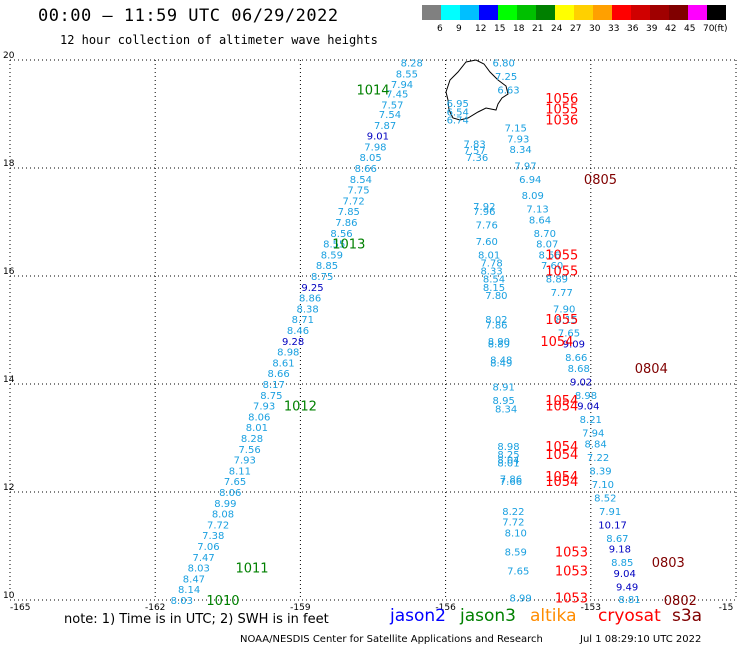  I want to click on wave-height-value: 8.05, so click(370, 158).